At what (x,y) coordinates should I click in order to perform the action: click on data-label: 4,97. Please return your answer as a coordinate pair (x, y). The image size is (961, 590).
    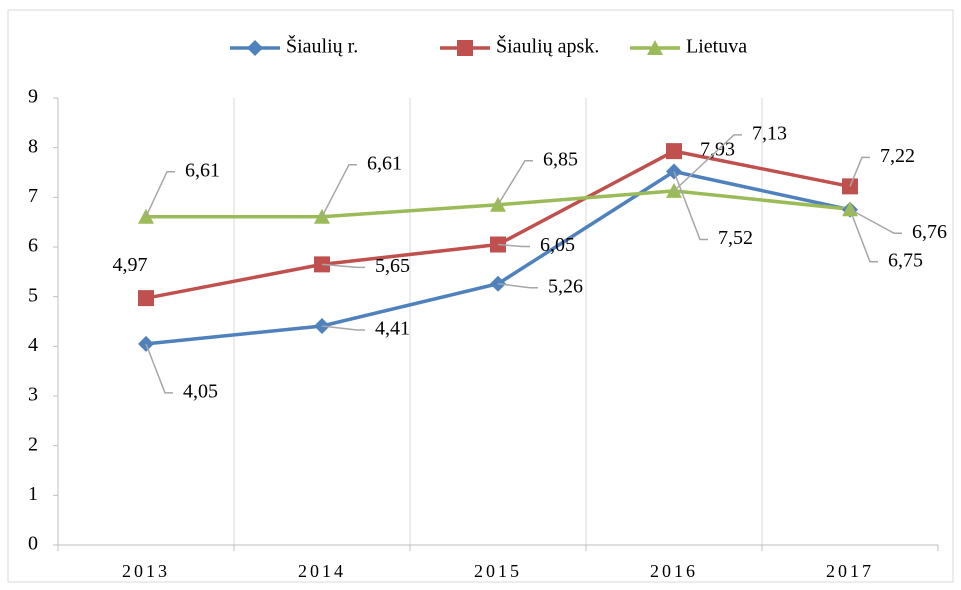
    Looking at the image, I should click on (130, 265).